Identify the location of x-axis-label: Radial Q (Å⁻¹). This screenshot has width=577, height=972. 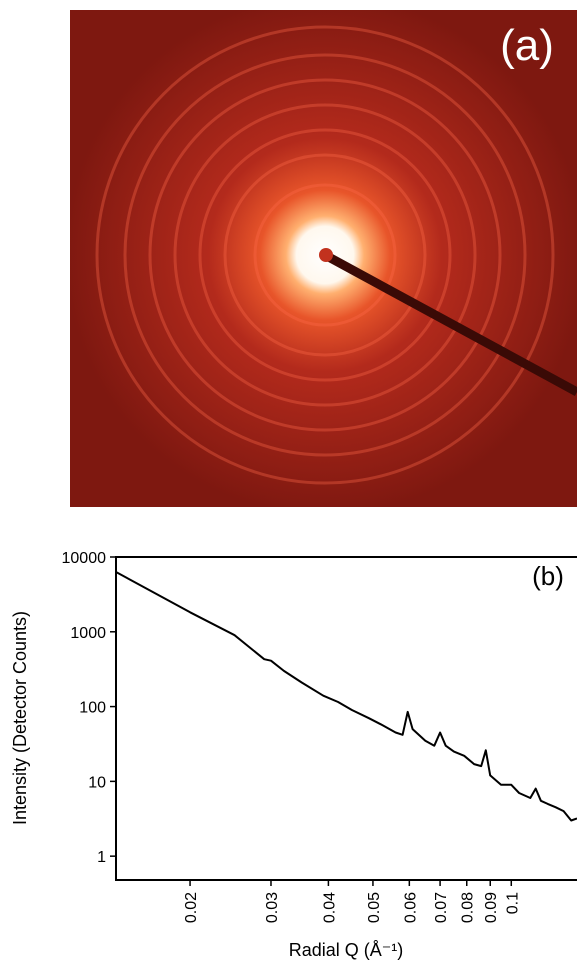
(346, 950).